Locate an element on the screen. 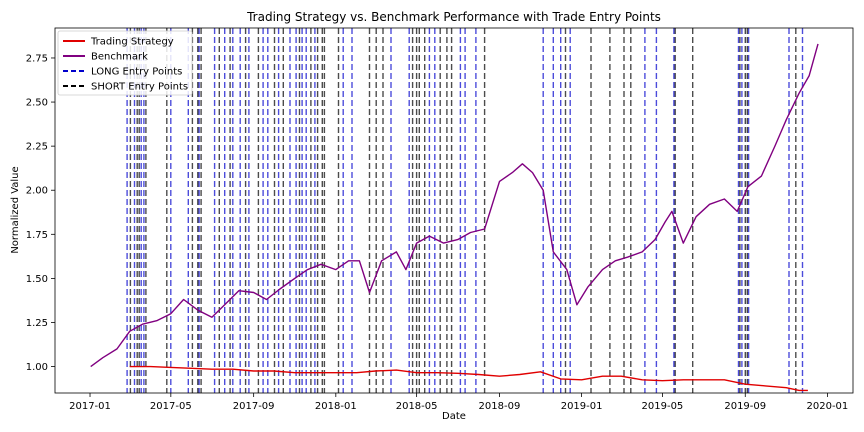 This screenshot has width=864, height=432. x-tick-label: 2018-09 is located at coordinates (500, 406).